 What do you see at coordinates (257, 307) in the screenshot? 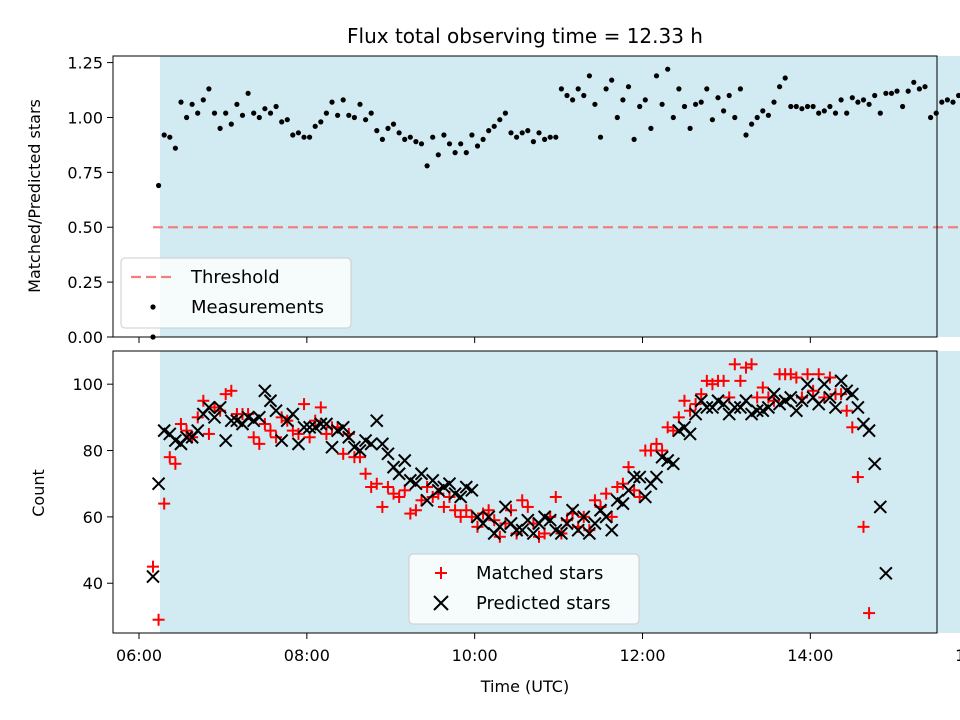
I see `legend-measurements-label: Measurements` at bounding box center [257, 307].